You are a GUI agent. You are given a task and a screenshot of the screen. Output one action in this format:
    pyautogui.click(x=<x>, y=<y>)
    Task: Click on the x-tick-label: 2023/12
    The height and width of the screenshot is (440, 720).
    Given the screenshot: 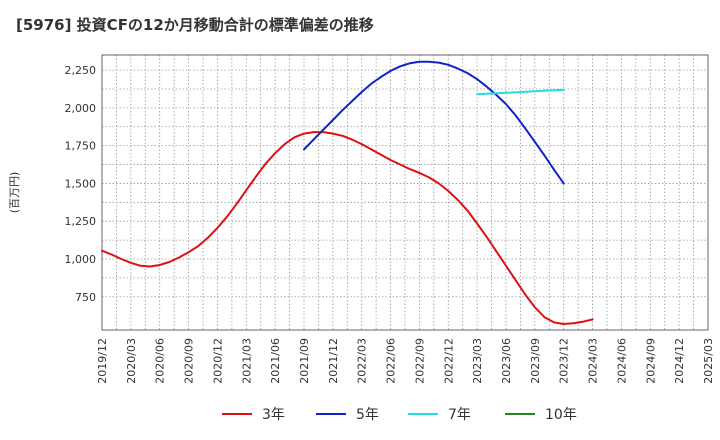 What is the action you would take?
    pyautogui.click(x=564, y=361)
    